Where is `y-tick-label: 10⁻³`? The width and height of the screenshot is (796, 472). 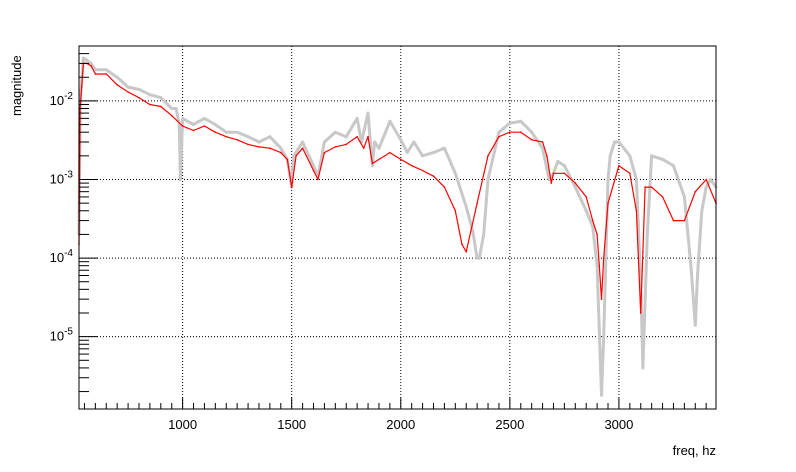 y-tick-label: 10⁻³ is located at coordinates (62, 177).